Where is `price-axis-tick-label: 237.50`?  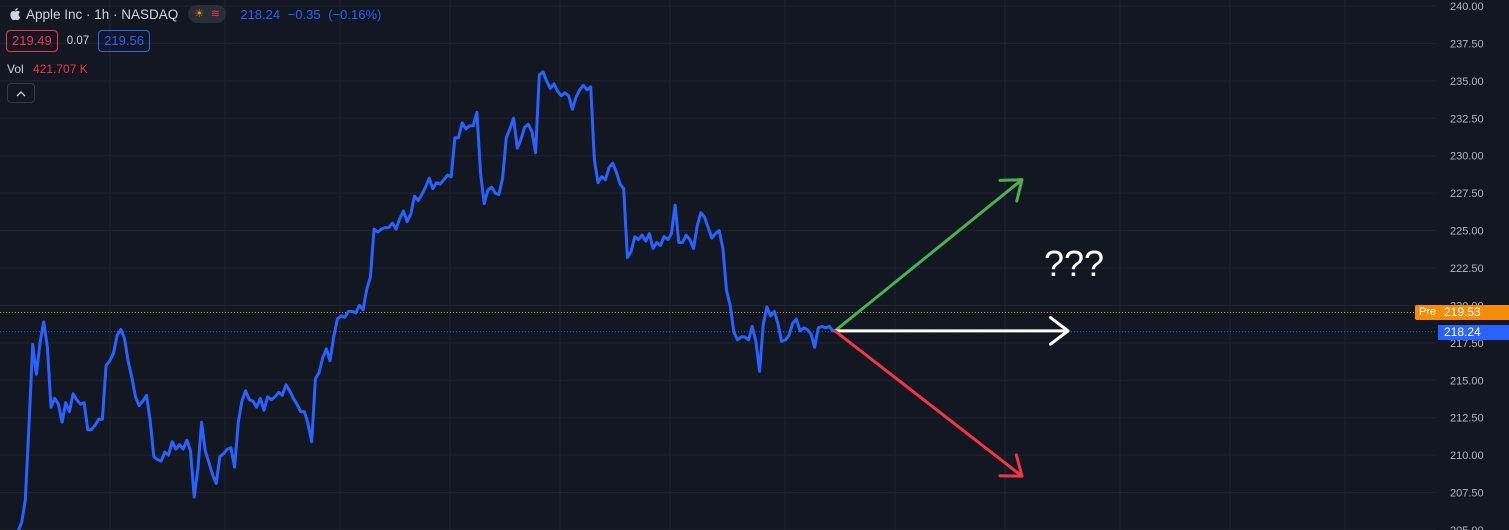 price-axis-tick-label: 237.50 is located at coordinates (1467, 44).